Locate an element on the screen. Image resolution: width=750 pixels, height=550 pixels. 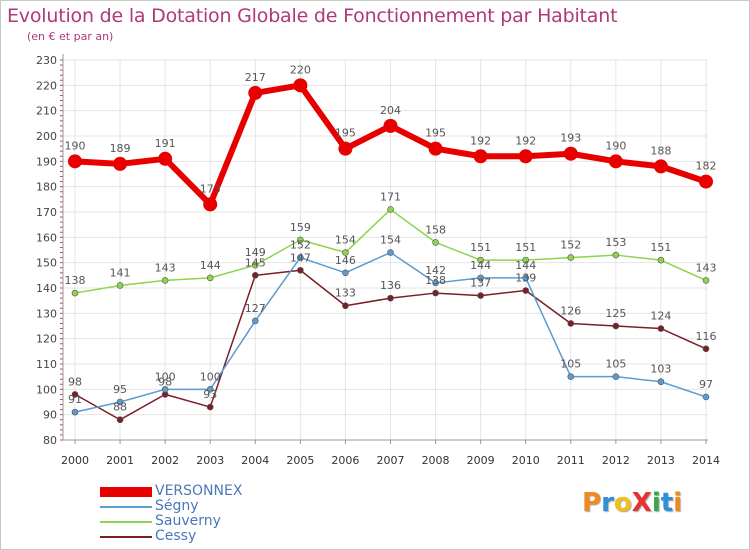
logo-letter: X is located at coordinates (641, 503).